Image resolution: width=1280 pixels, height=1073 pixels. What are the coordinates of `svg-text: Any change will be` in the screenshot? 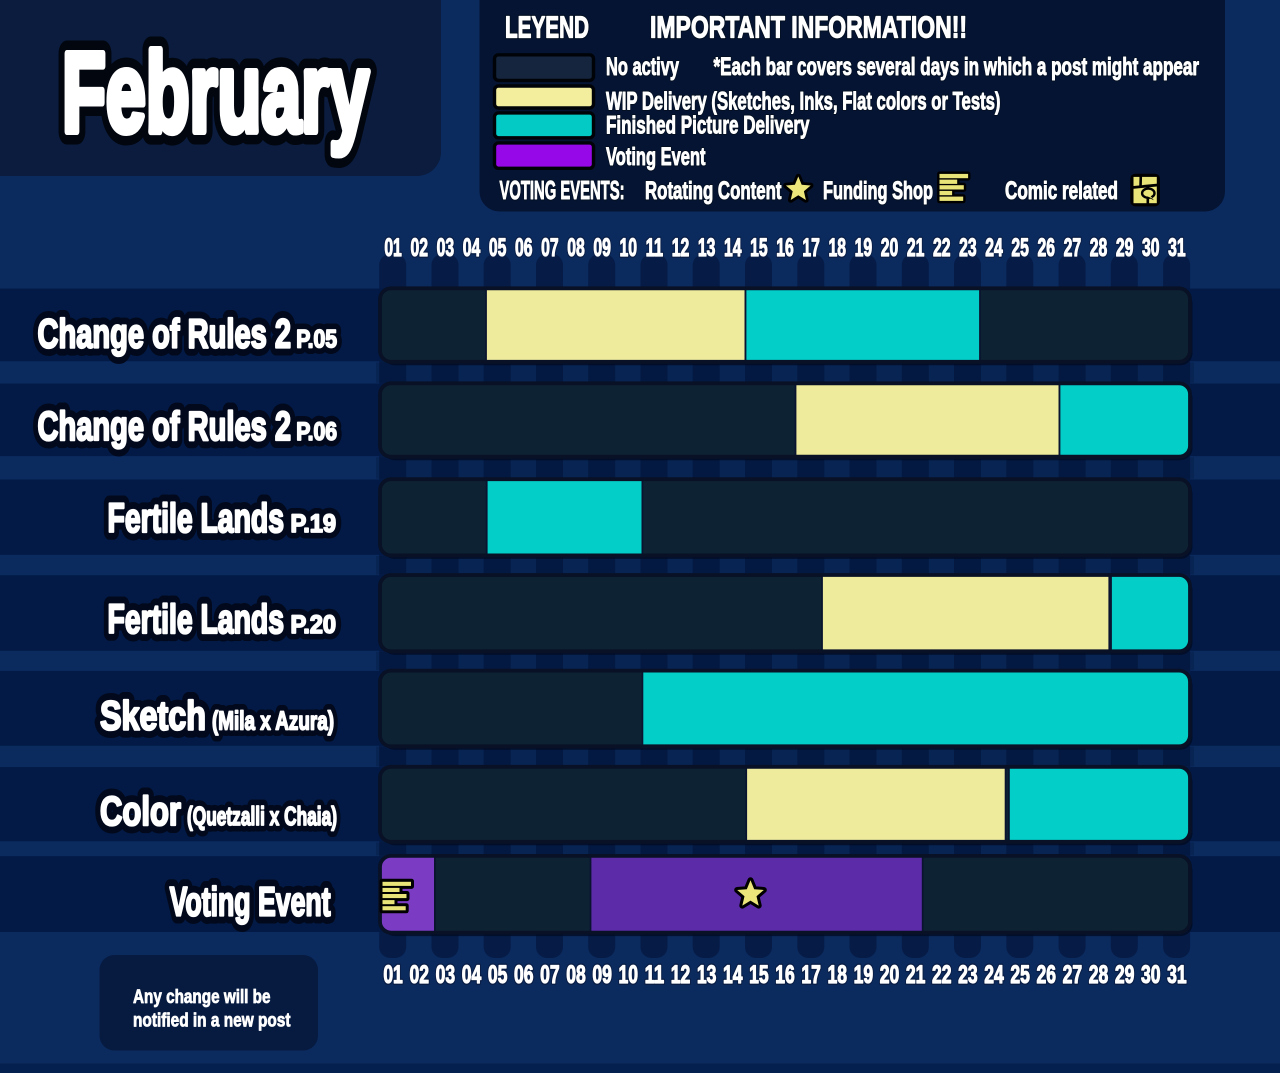 It's located at (202, 997).